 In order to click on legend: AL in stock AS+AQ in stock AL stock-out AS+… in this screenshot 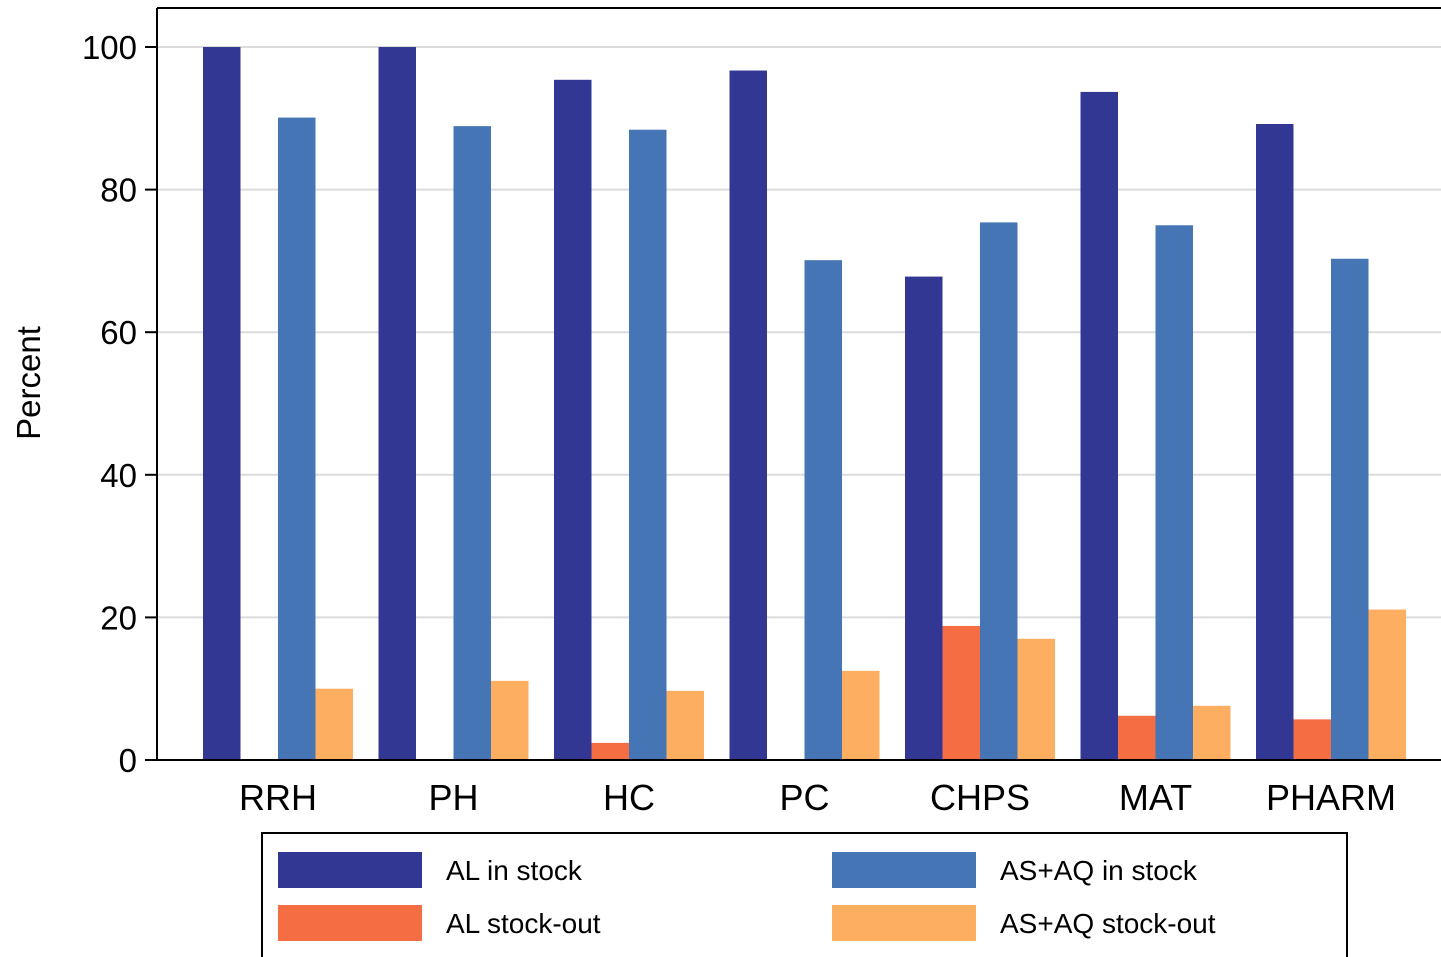, I will do `click(804, 894)`.